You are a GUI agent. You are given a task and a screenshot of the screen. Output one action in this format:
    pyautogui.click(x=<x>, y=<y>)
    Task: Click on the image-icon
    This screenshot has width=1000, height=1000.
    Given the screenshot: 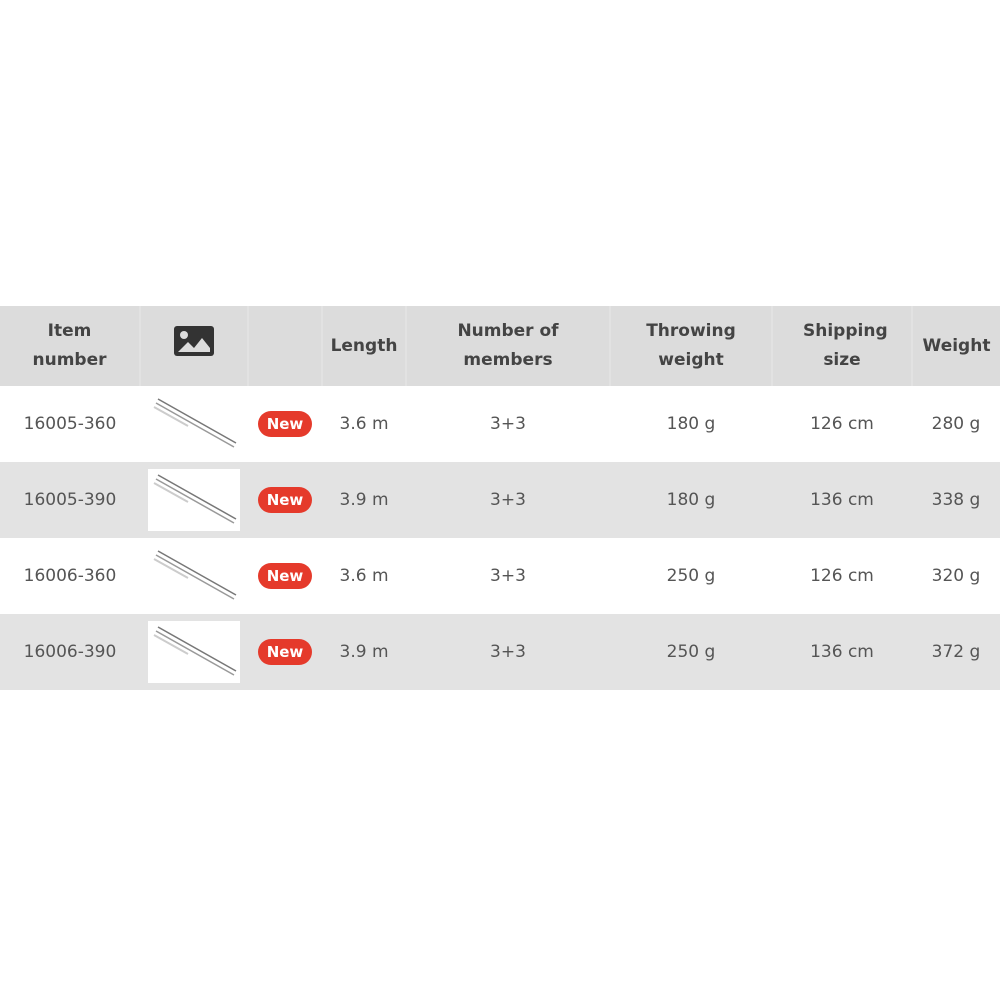 What is the action you would take?
    pyautogui.click(x=194, y=341)
    